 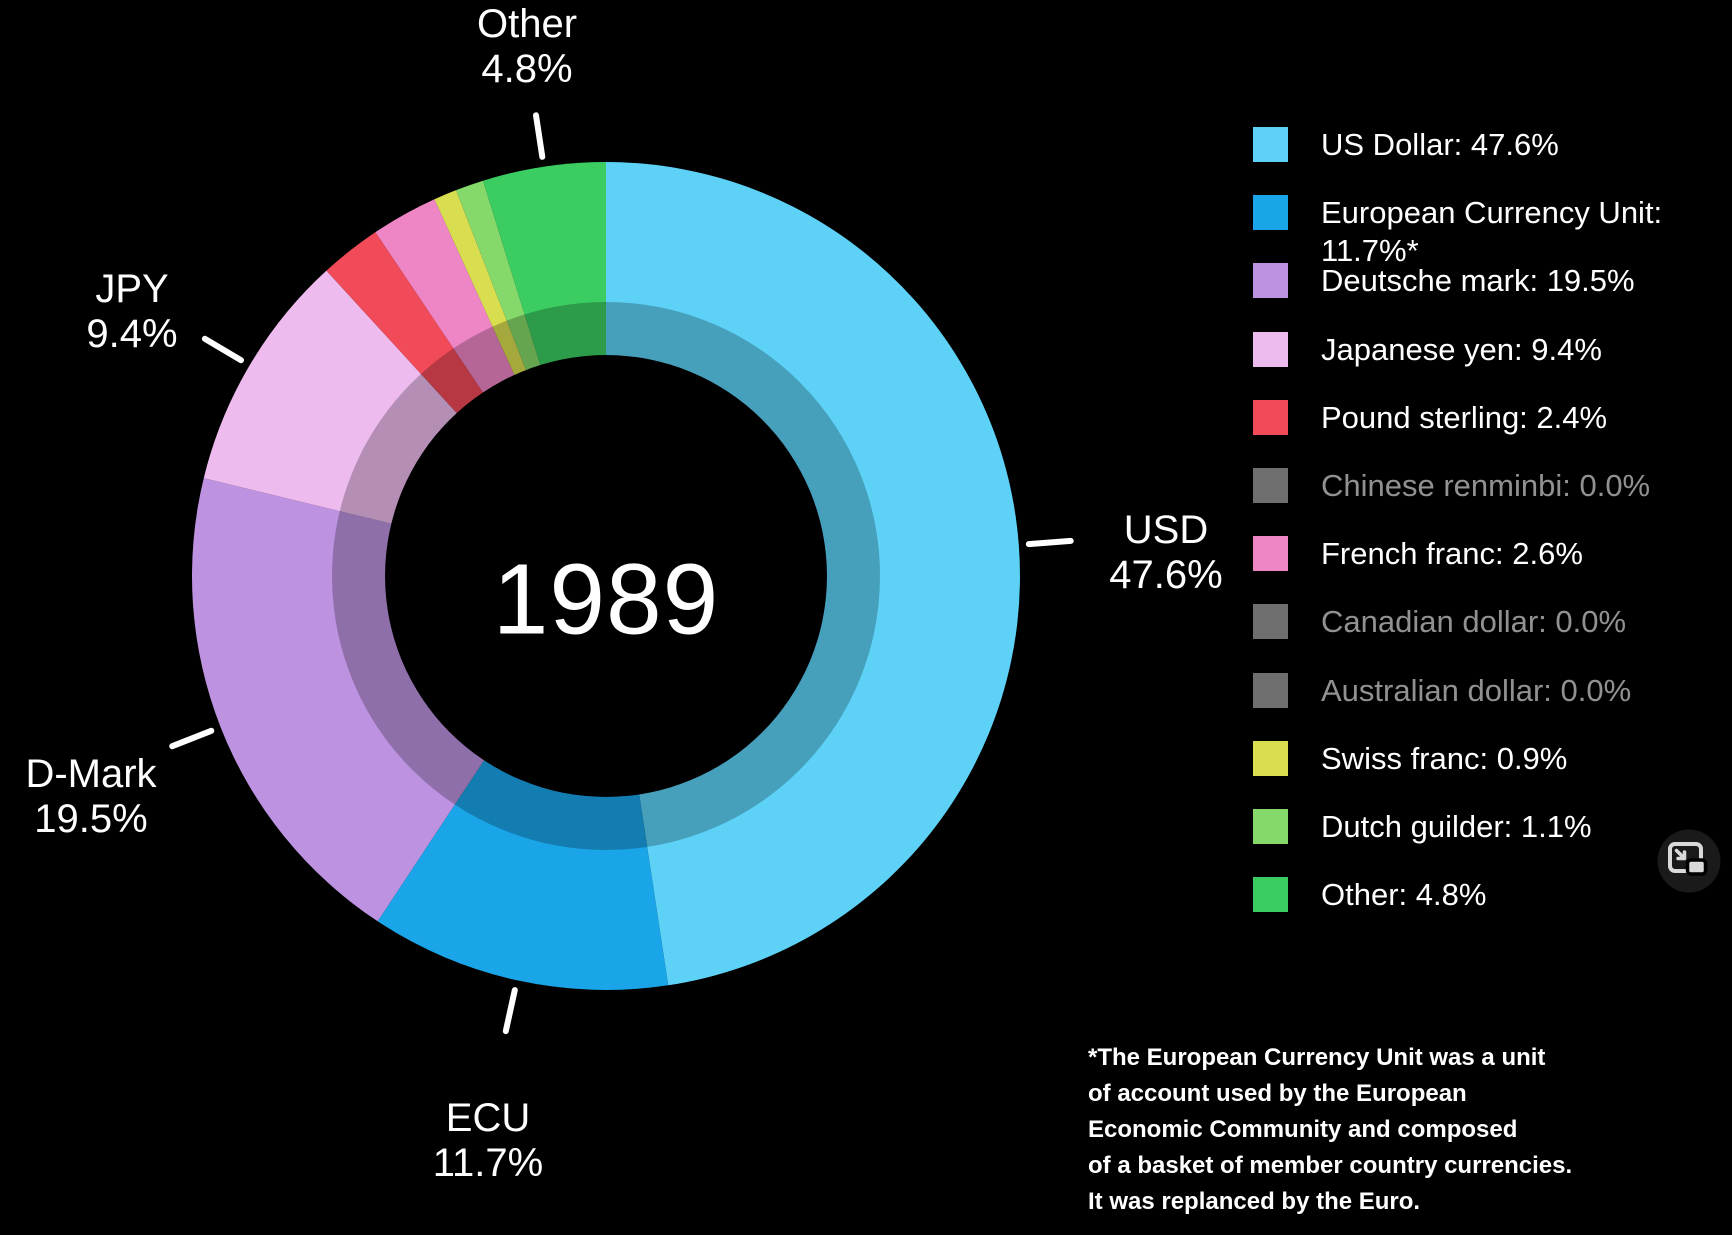 What do you see at coordinates (1049, 542) in the screenshot?
I see `callout-tick-us-dollar` at bounding box center [1049, 542].